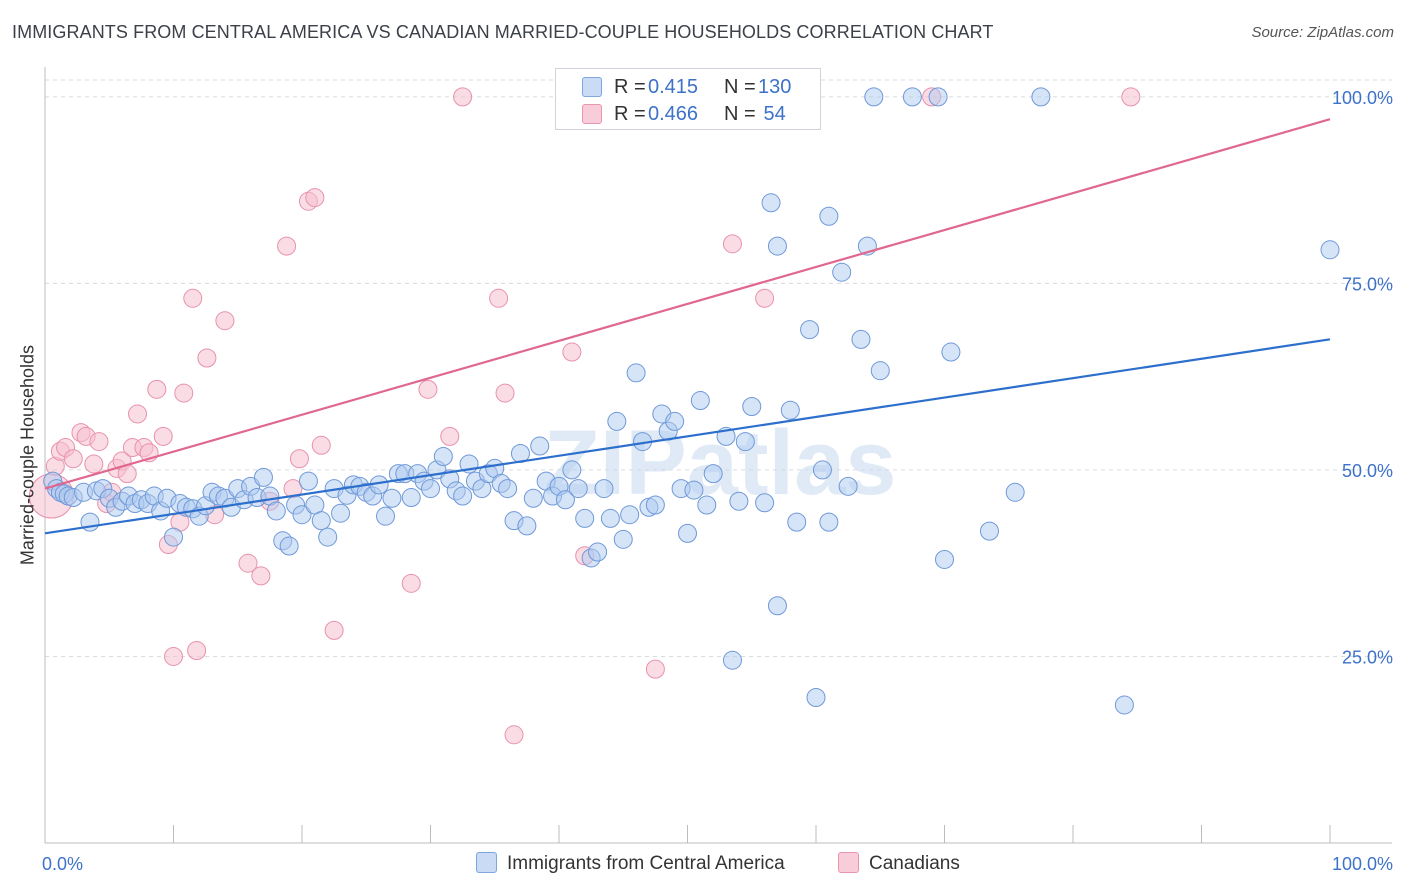  What do you see at coordinates (775, 87) in the screenshot?
I see `legend-n-value: 130` at bounding box center [775, 87].